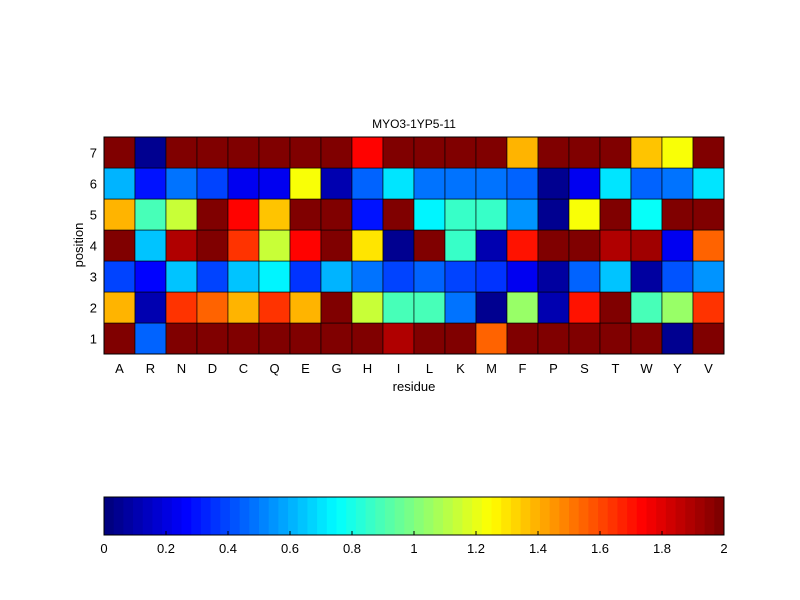 This screenshot has height=600, width=800. What do you see at coordinates (476, 548) in the screenshot?
I see `colorbar-tick-label: 1.2` at bounding box center [476, 548].